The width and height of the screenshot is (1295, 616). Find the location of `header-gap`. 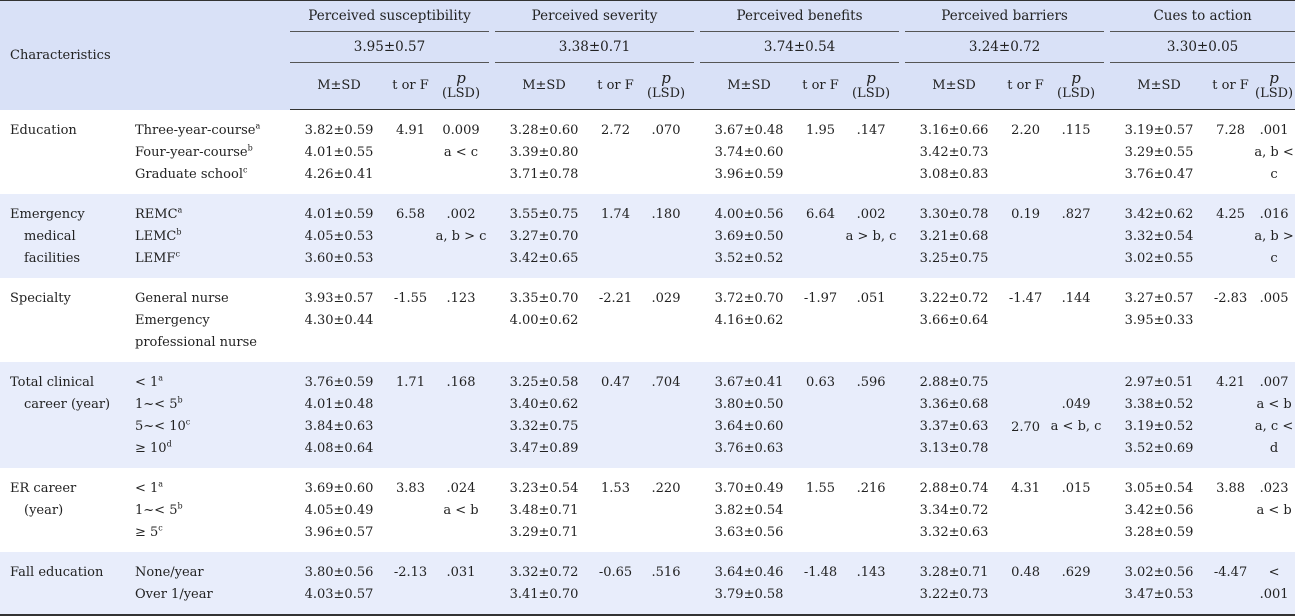

header-gap is located at coordinates (697, 86).